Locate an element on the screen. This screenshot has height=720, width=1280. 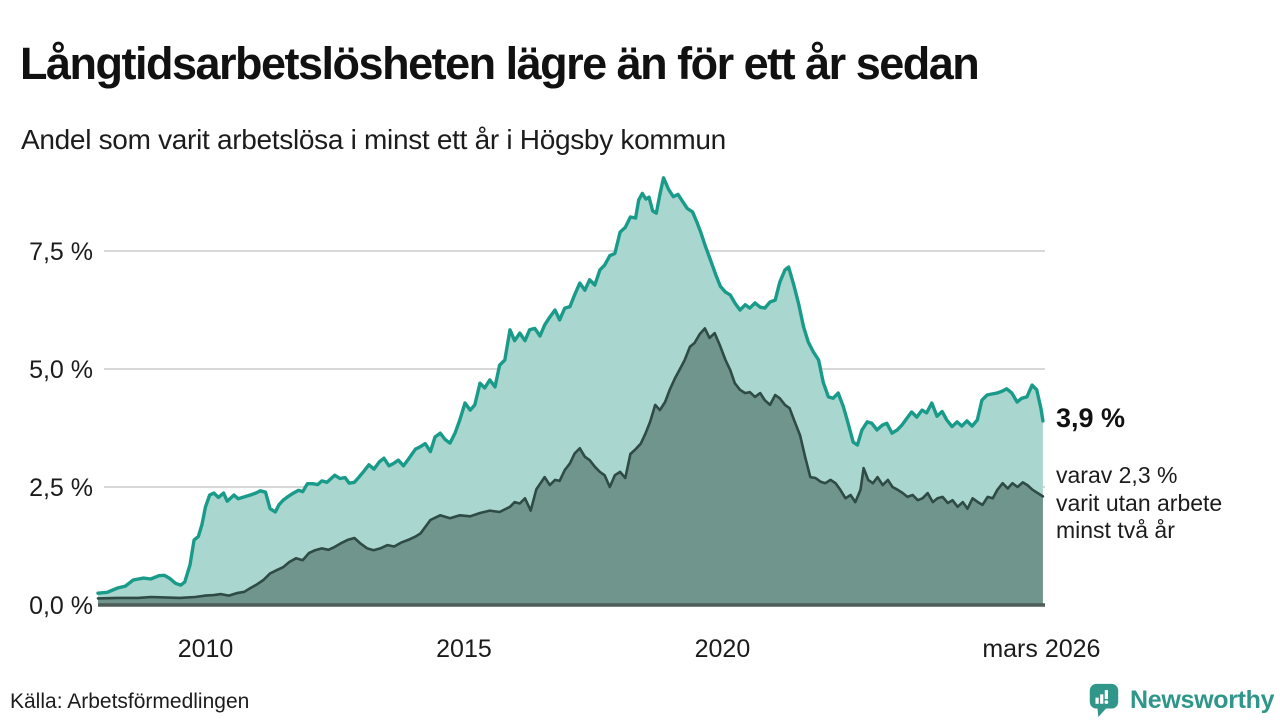
logo-bubble-tail is located at coordinates (1102, 712).